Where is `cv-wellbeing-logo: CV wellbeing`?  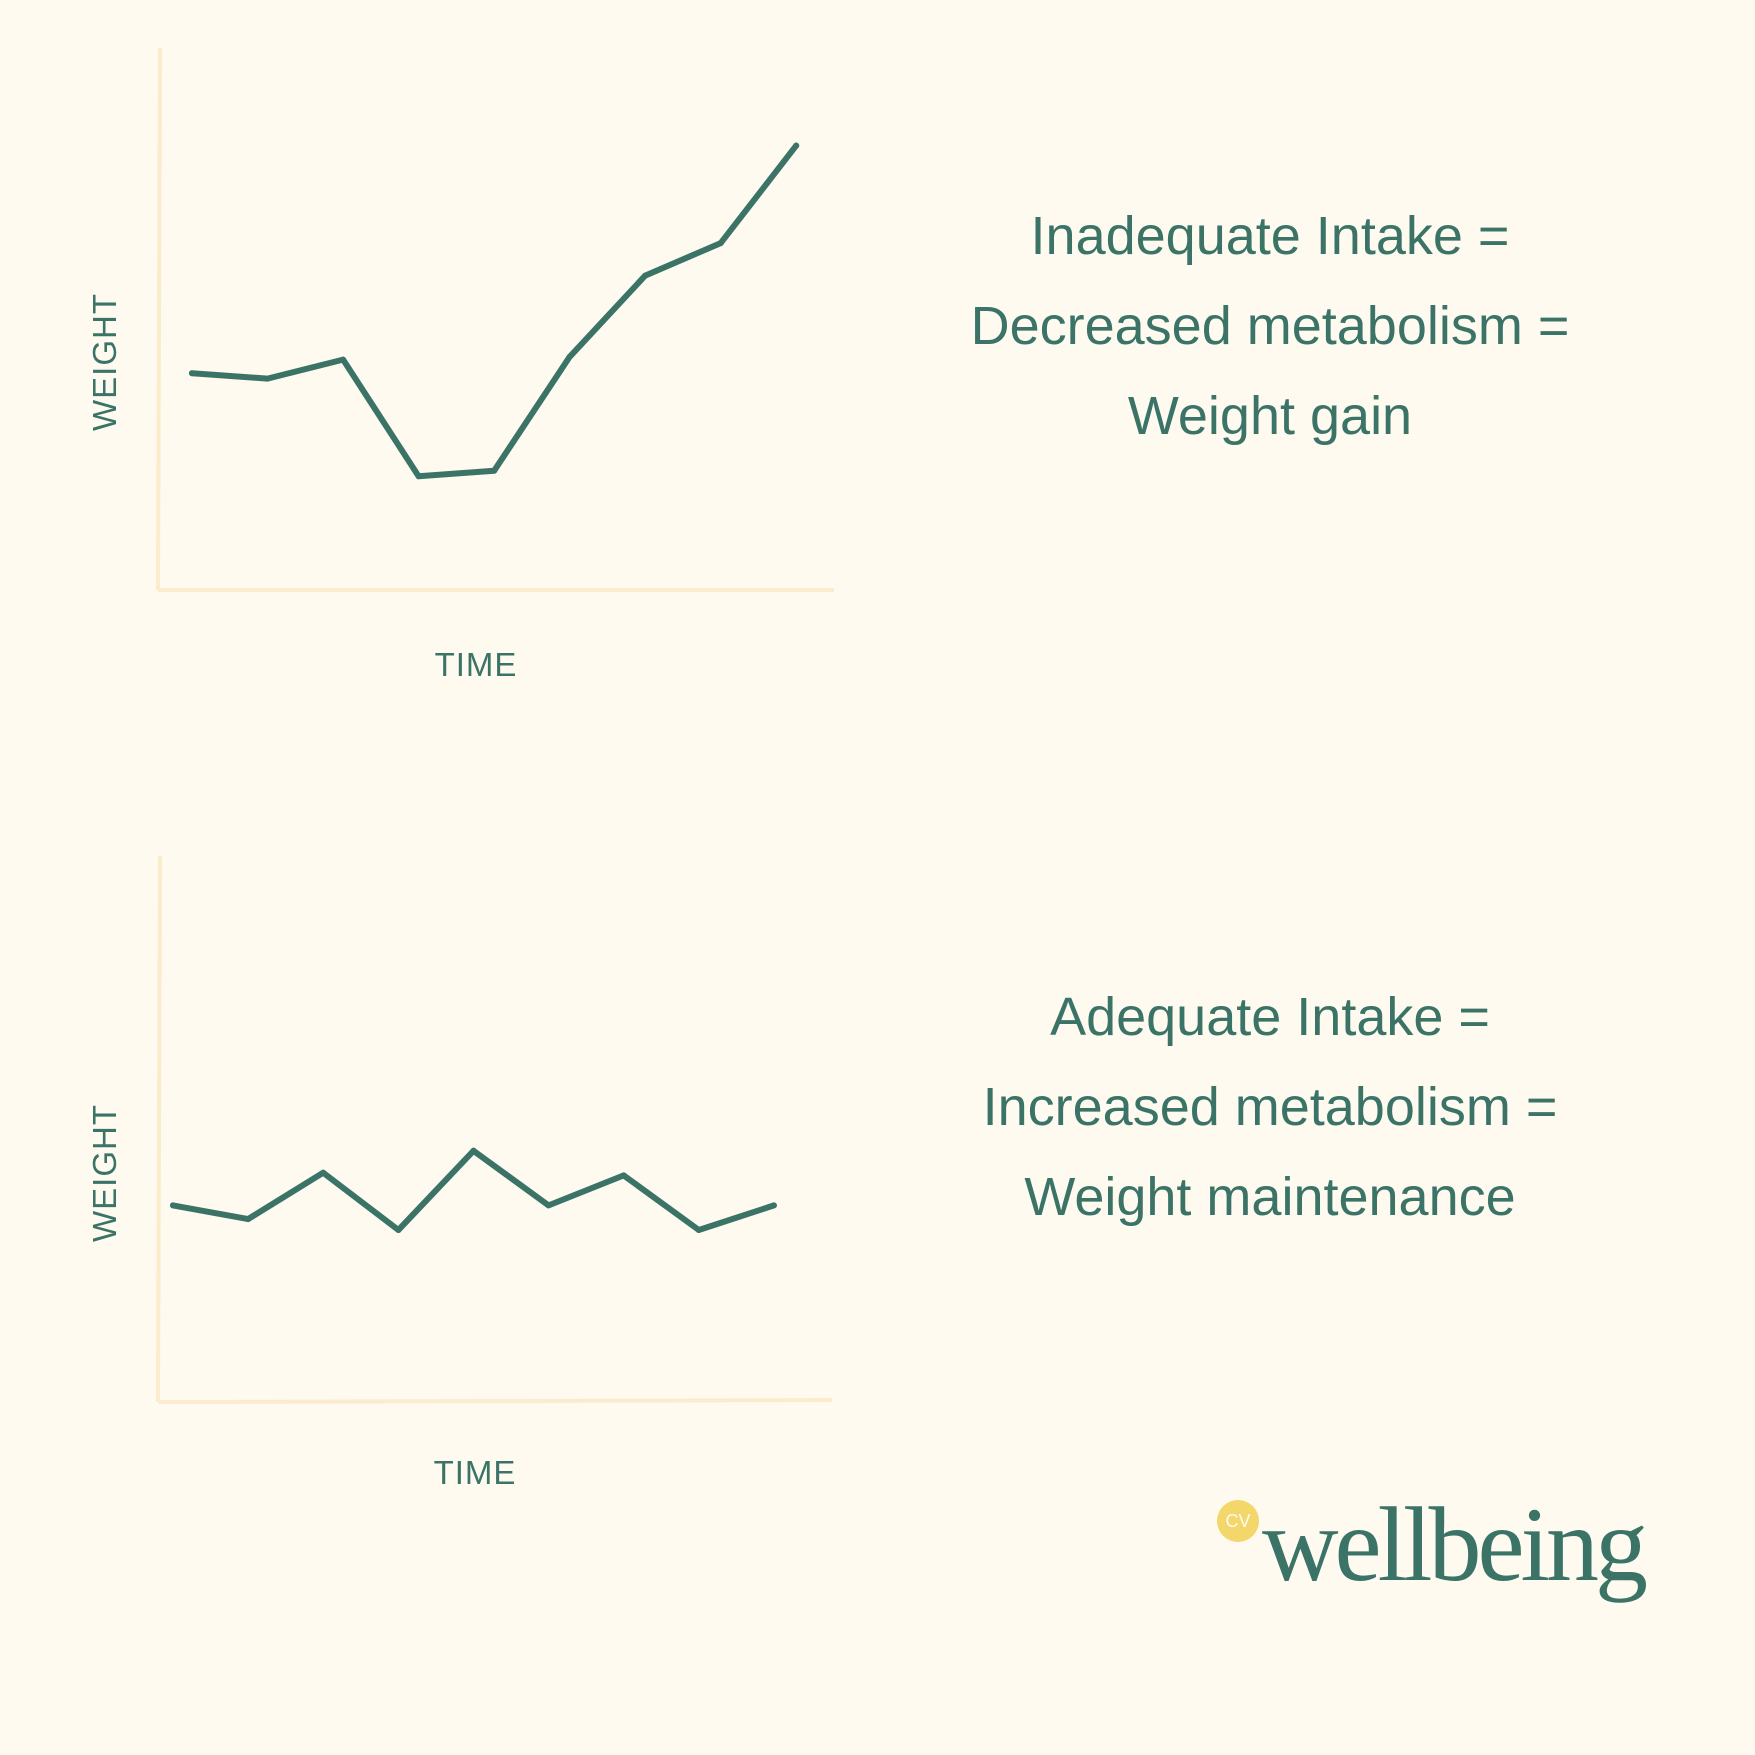
cv-wellbeing-logo: CV wellbeing is located at coordinates (1430, 1545).